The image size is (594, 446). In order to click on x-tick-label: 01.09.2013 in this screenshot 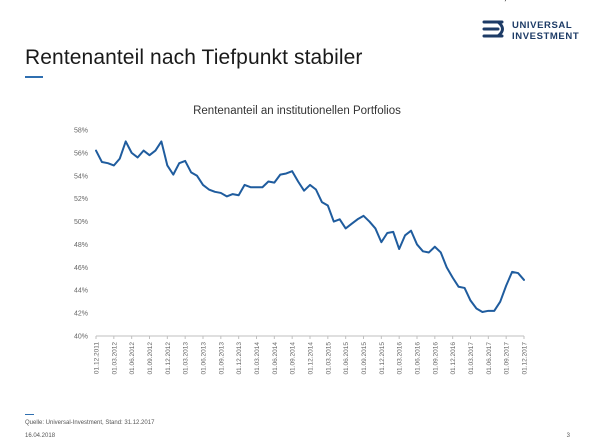, I will do `click(221, 358)`.